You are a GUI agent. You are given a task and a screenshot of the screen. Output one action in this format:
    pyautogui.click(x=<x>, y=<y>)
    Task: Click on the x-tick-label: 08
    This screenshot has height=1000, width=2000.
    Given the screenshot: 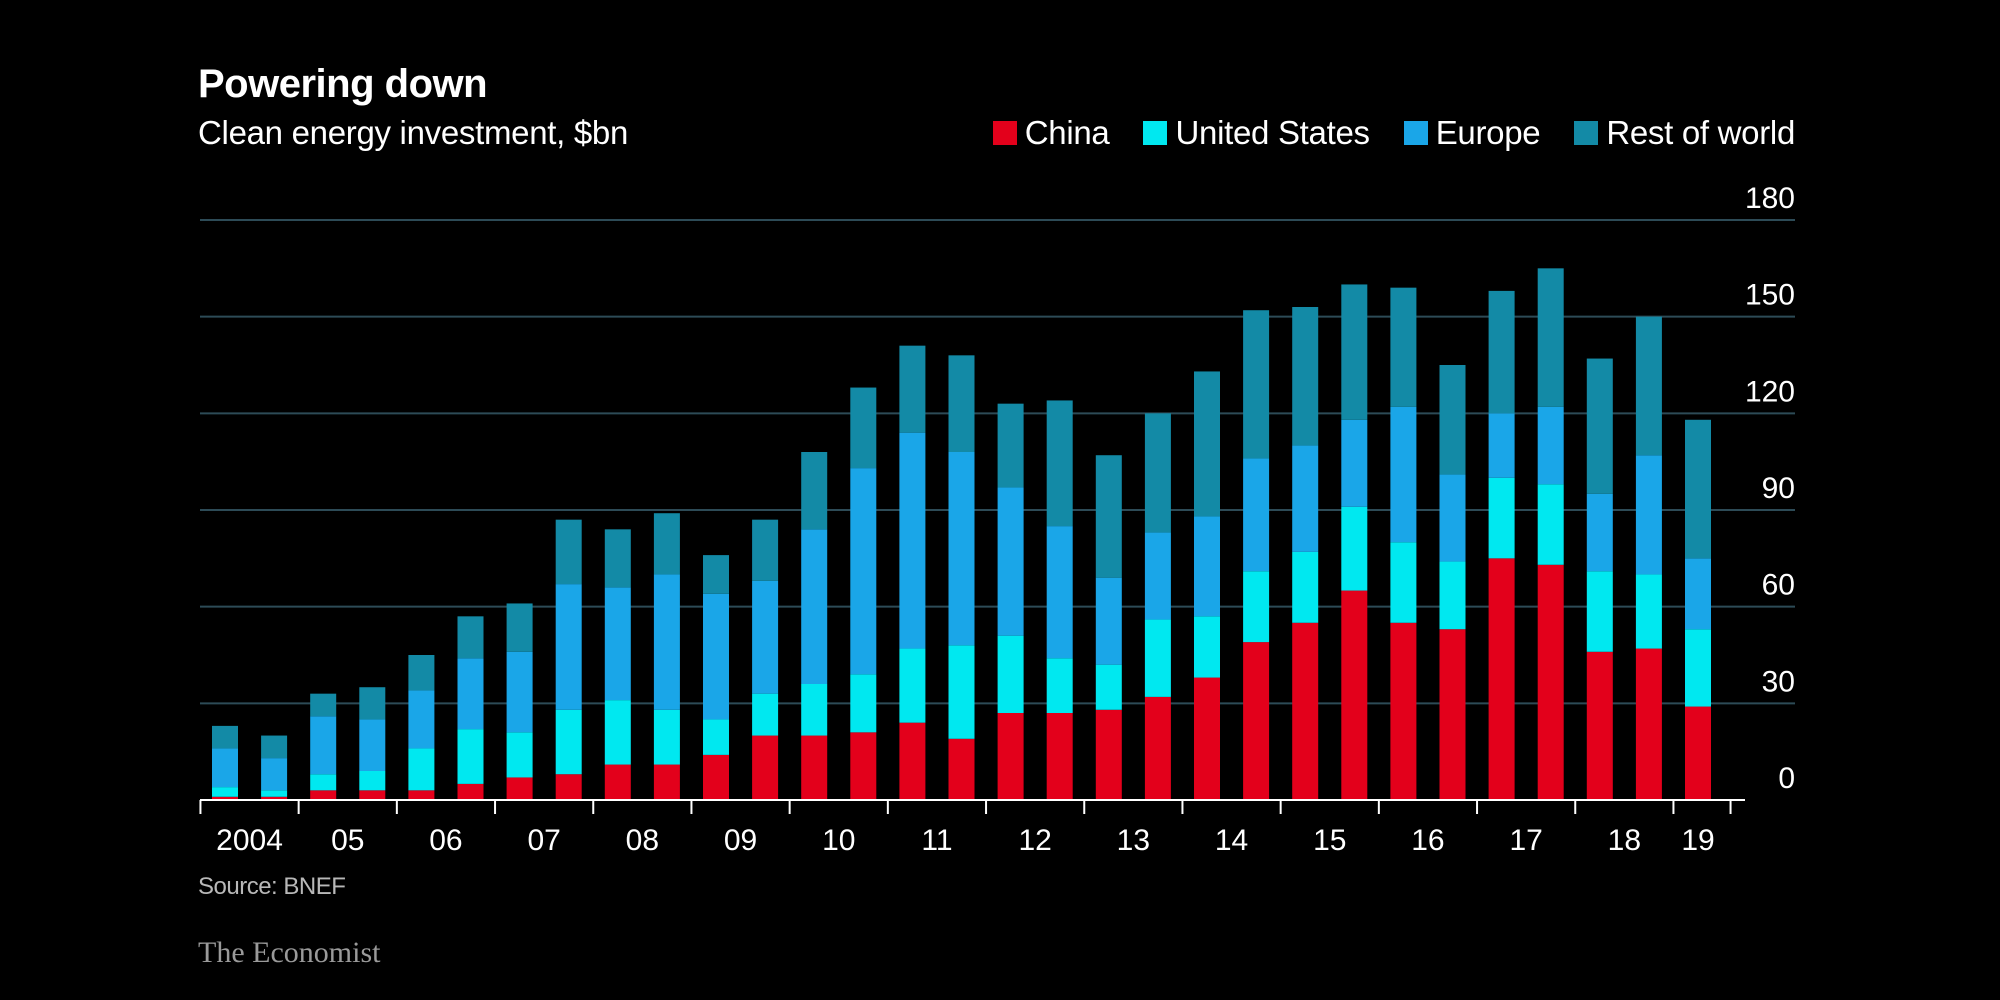 What is the action you would take?
    pyautogui.click(x=642, y=840)
    